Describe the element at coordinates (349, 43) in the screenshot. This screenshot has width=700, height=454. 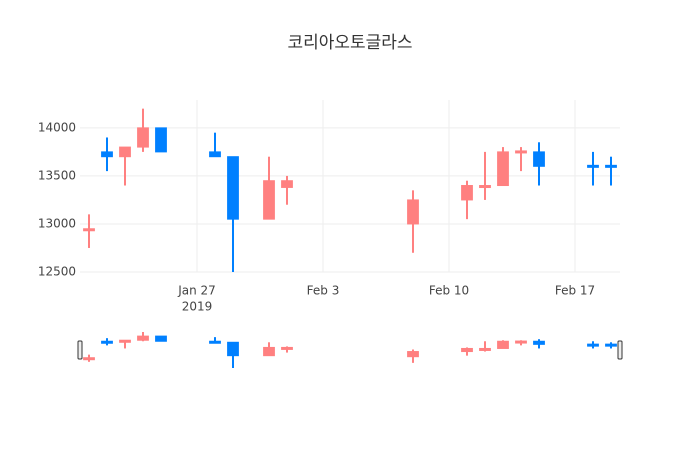
I see `chart-title: 코리아오토글라스` at that location.